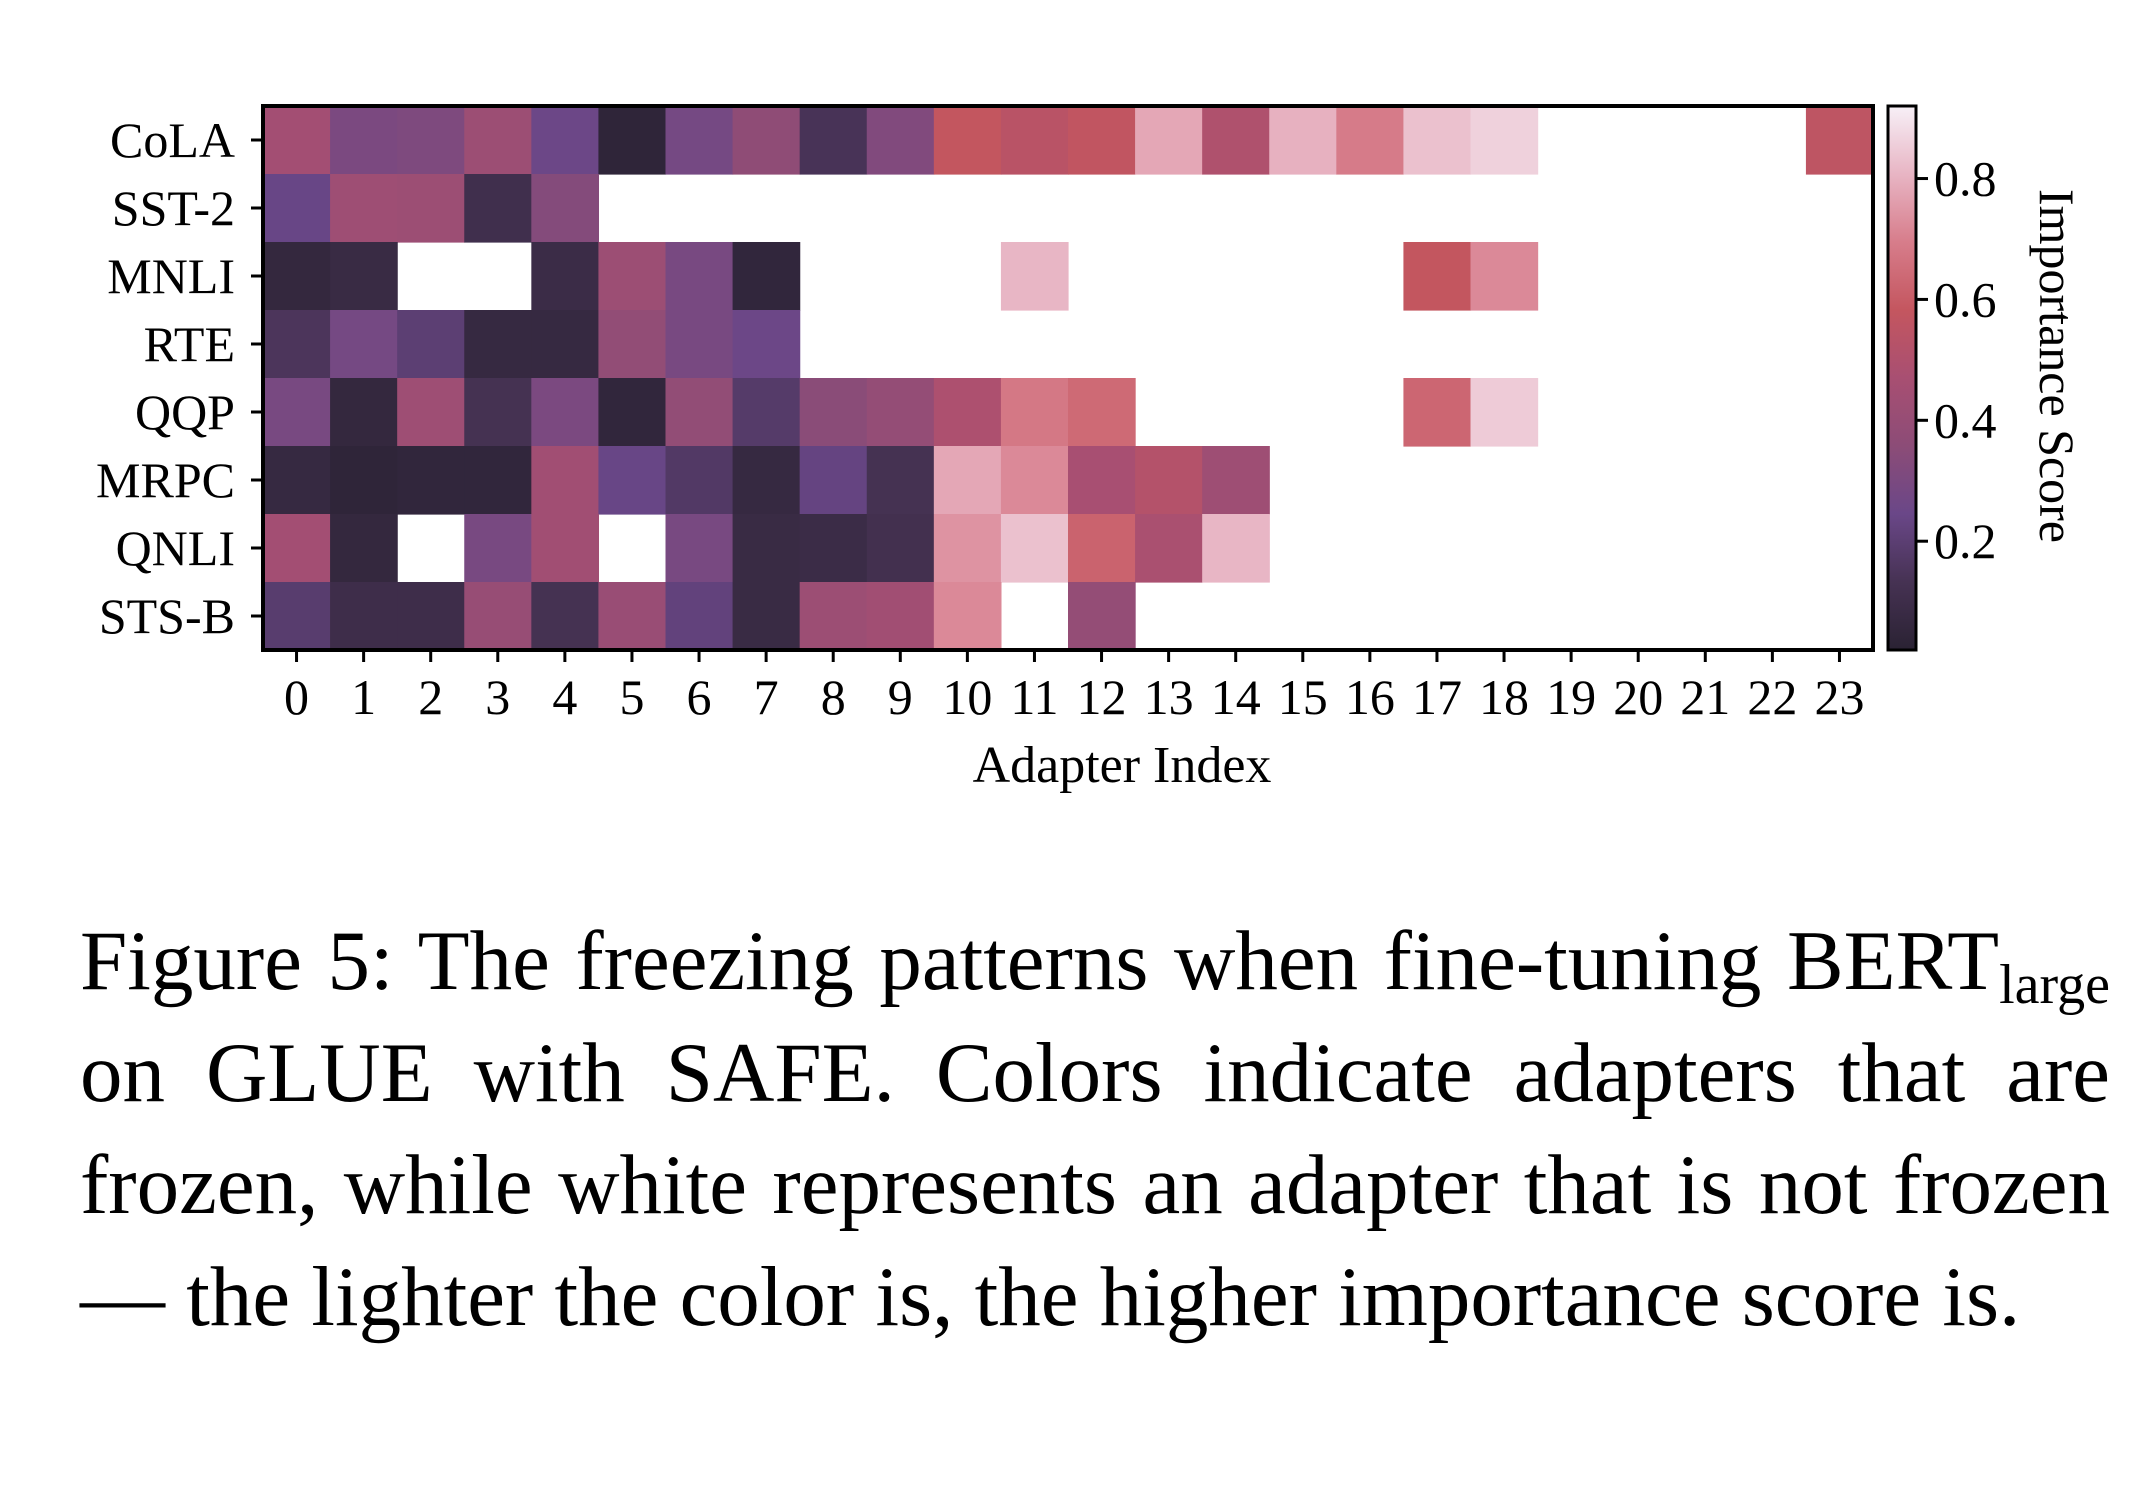  Describe the element at coordinates (900, 697) in the screenshot. I see `x-tick-label: 9` at that location.